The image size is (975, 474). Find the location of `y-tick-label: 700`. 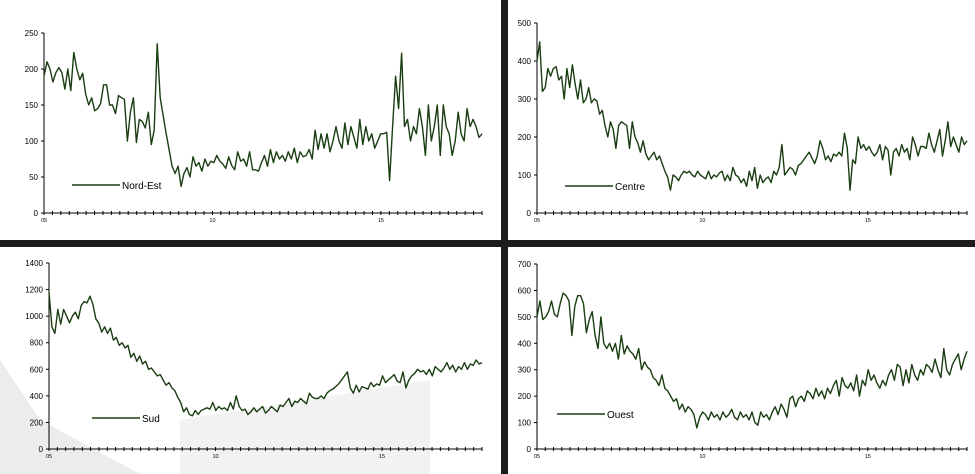

y-tick-label: 700 is located at coordinates (525, 264).